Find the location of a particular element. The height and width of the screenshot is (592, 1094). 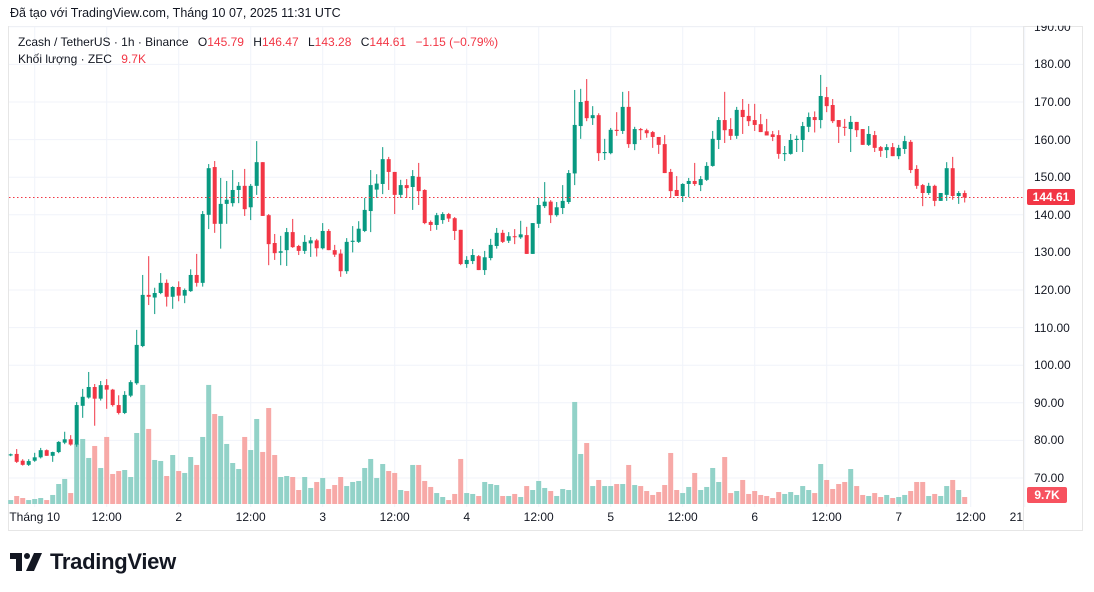

tradingview-logo: TradingView is located at coordinates (93, 562).